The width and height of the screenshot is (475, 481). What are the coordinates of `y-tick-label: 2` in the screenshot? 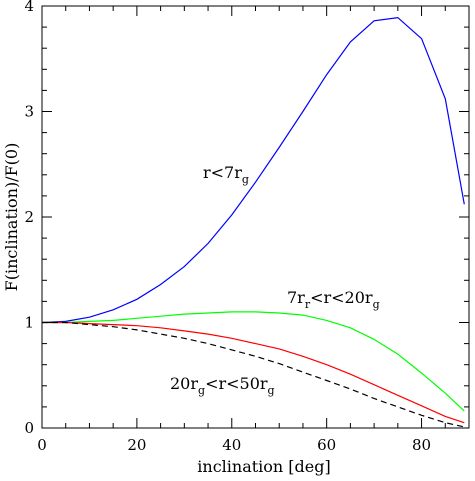 It's located at (29, 217).